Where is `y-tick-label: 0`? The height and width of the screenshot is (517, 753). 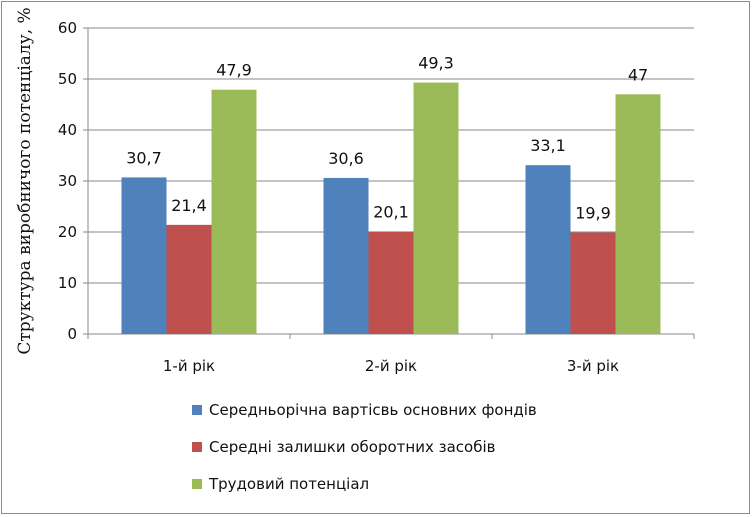
y-tick-label: 0 is located at coordinates (72, 334).